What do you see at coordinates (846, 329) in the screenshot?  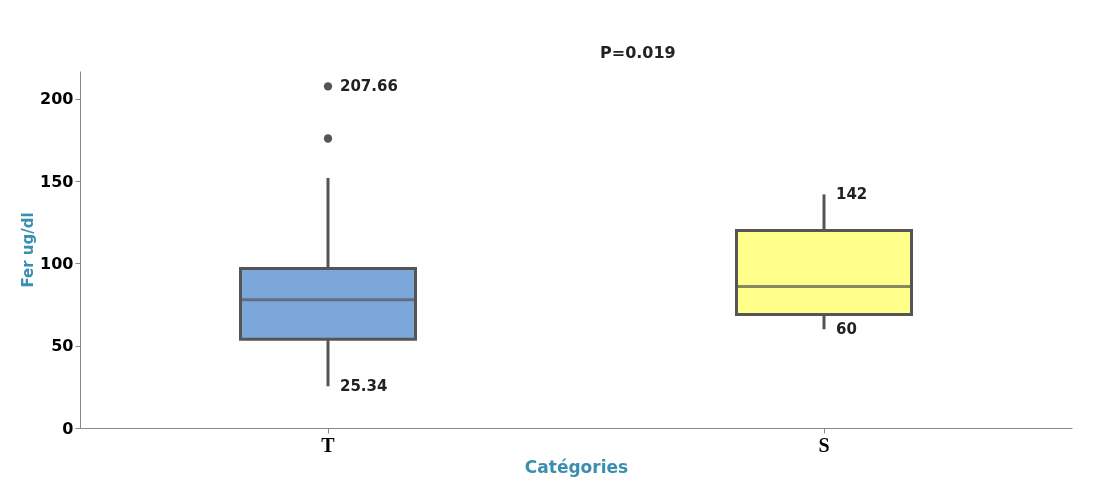 I see `annotation: 60` at bounding box center [846, 329].